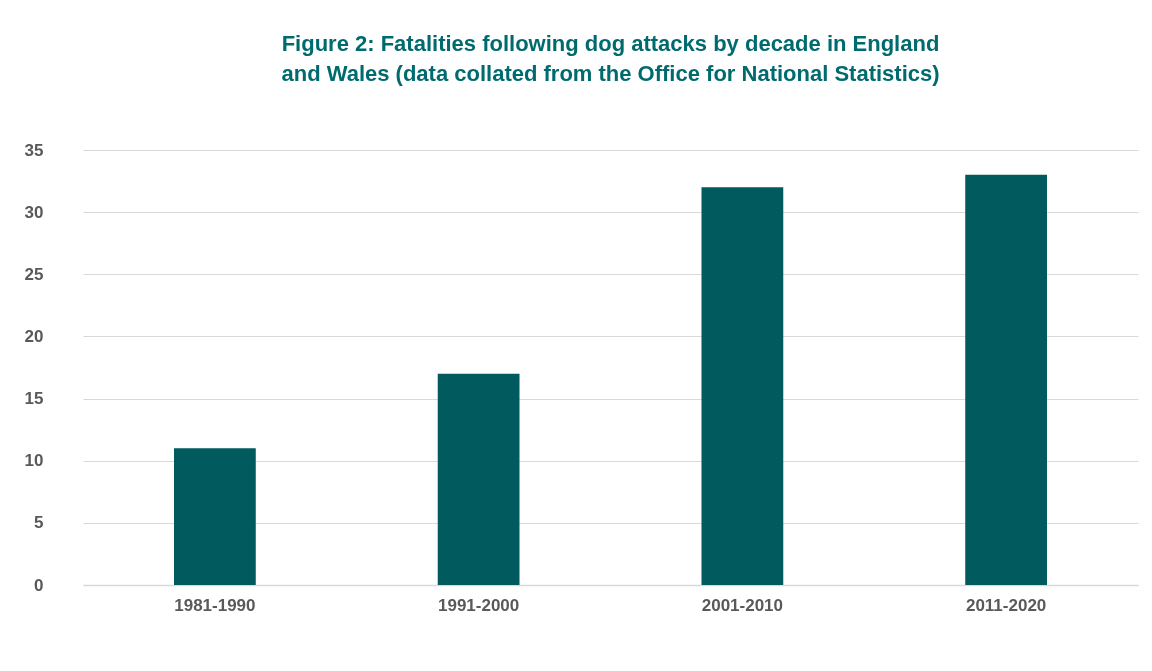 The image size is (1152, 671). I want to click on chart-title: Figure 2: Fatalities following dog attacks by decade in England and Wales (data collated from the Office for National Statistics), so click(610, 58).